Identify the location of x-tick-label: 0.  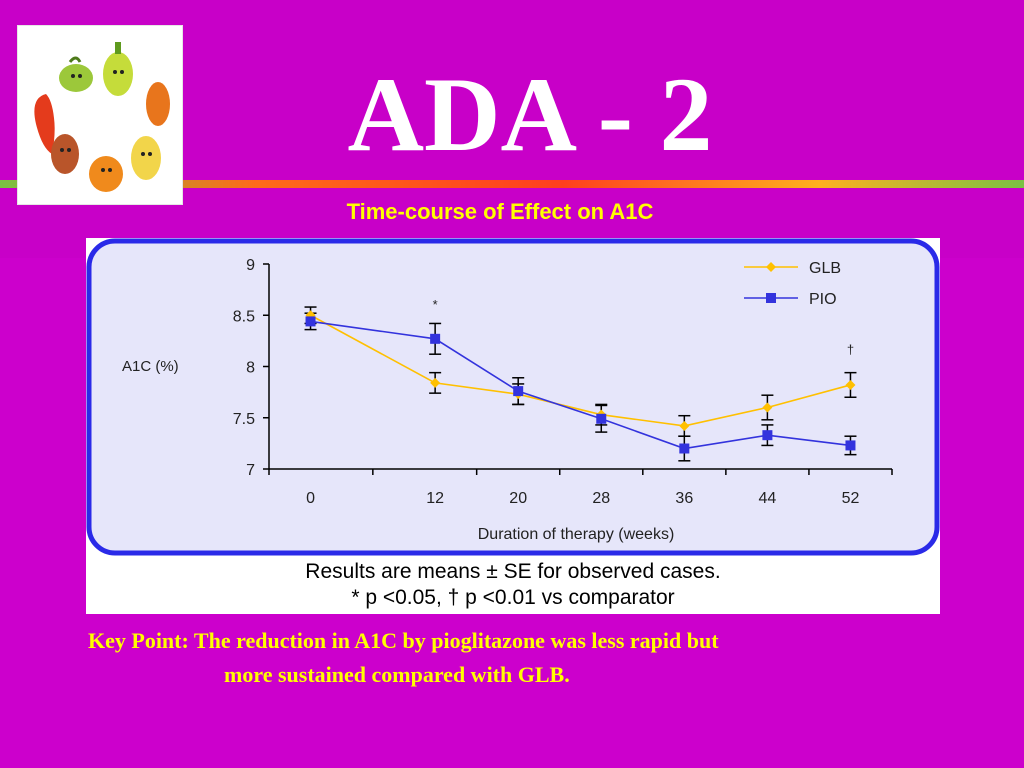
(310, 498).